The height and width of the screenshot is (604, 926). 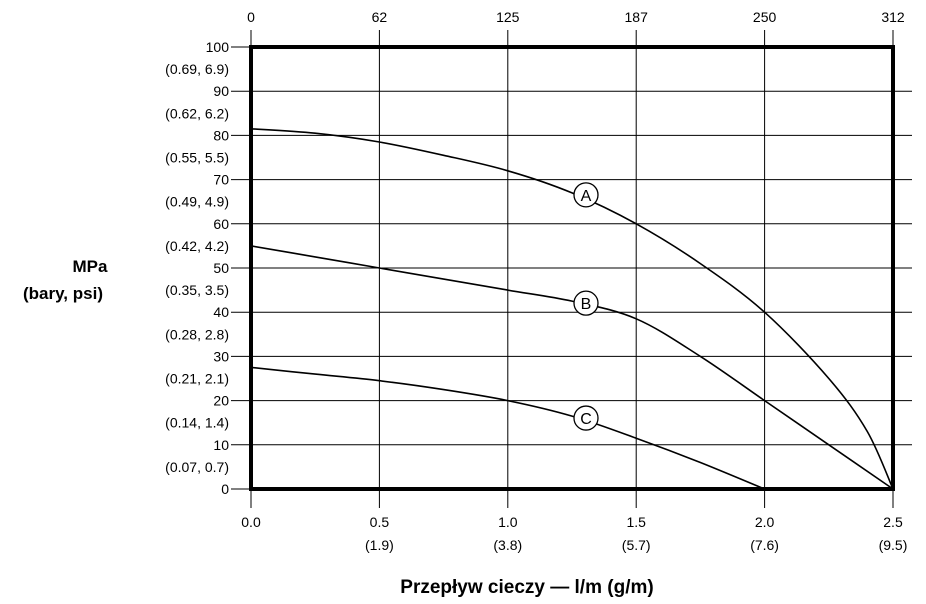 I want to click on x-bottom-tick-label: 1.5, so click(x=636, y=522).